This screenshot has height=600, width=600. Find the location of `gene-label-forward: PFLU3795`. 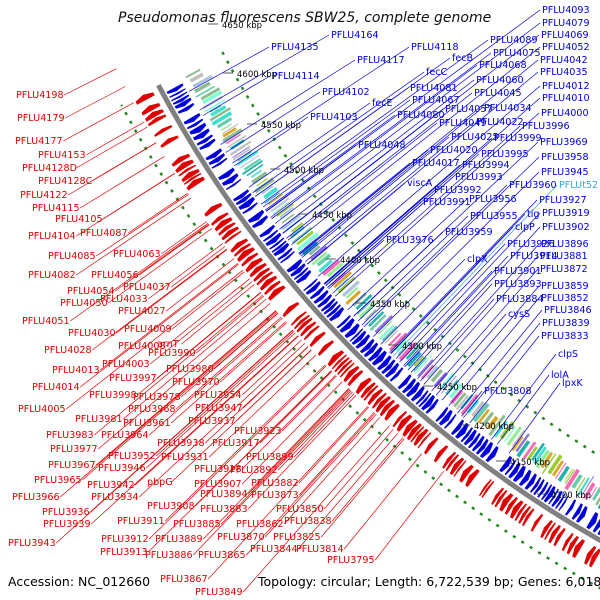

gene-label-forward: PFLU3795 is located at coordinates (351, 560).